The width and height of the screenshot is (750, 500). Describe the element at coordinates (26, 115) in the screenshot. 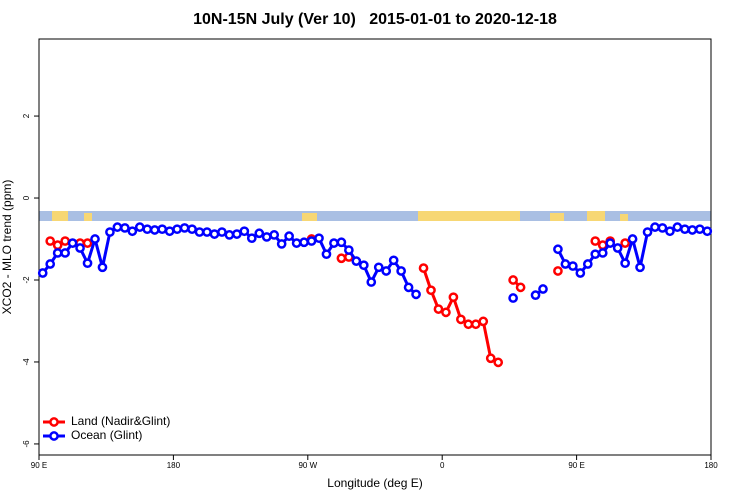

I see `y-tick-label: 2` at that location.